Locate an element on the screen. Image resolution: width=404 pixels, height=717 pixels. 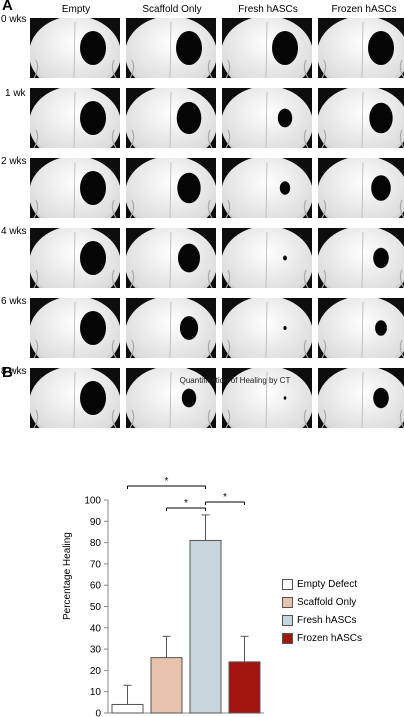
y-tick-label: 40 is located at coordinates (96, 628).